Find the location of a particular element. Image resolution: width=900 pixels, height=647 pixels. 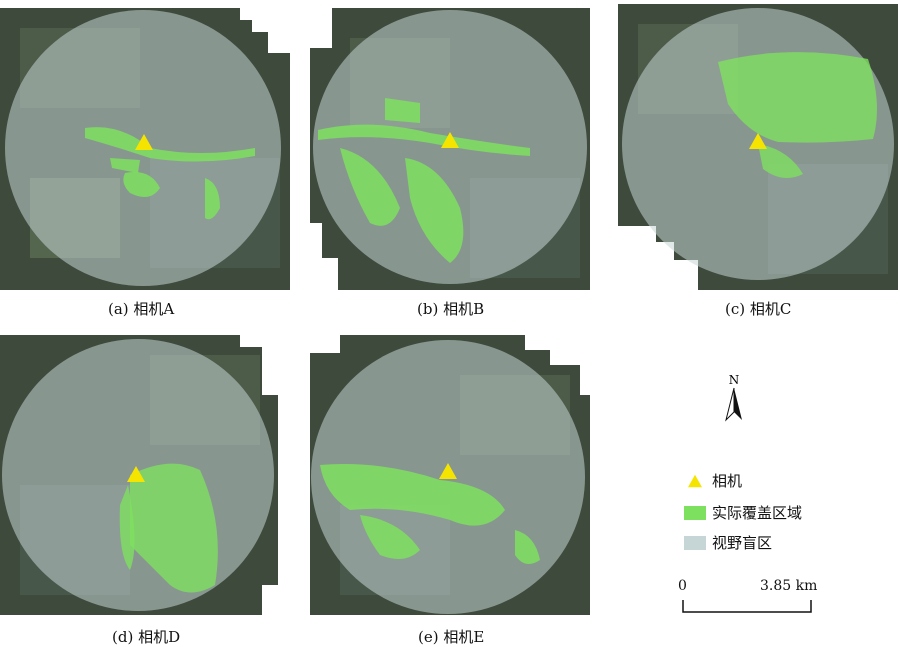

map-e-svg is located at coordinates (450, 475).